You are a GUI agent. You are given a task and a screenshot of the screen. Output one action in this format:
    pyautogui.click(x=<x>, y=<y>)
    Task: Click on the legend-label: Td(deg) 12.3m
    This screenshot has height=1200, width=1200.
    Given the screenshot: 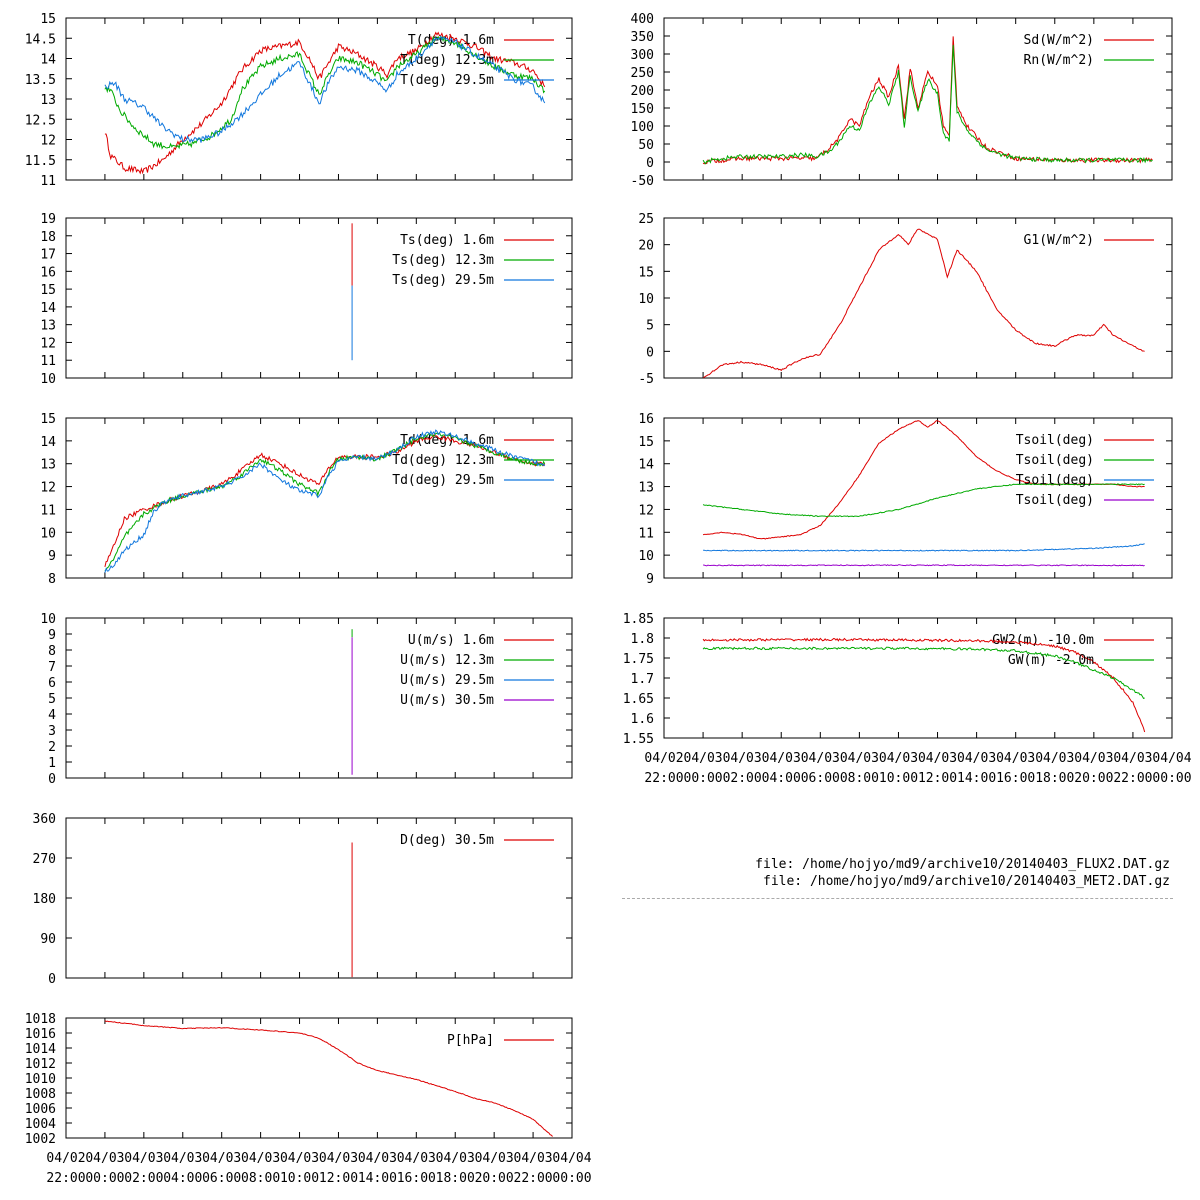 What is the action you would take?
    pyautogui.click(x=443, y=460)
    